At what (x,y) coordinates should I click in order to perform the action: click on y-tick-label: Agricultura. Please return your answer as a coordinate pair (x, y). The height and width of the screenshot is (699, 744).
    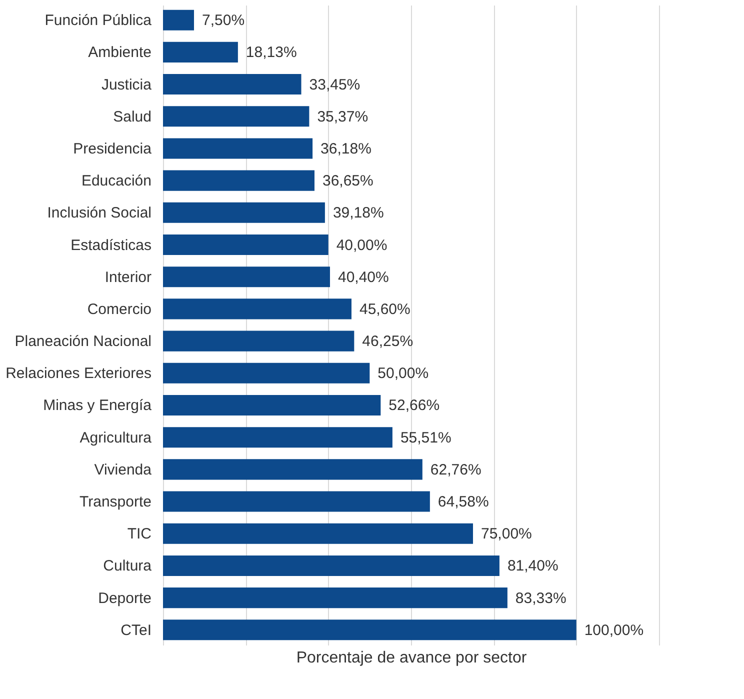
    Looking at the image, I should click on (116, 437).